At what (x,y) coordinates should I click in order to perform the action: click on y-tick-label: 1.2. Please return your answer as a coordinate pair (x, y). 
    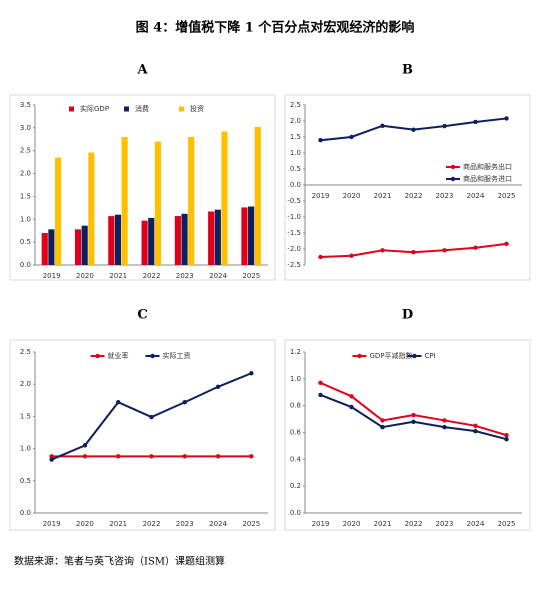
    Looking at the image, I should click on (295, 352).